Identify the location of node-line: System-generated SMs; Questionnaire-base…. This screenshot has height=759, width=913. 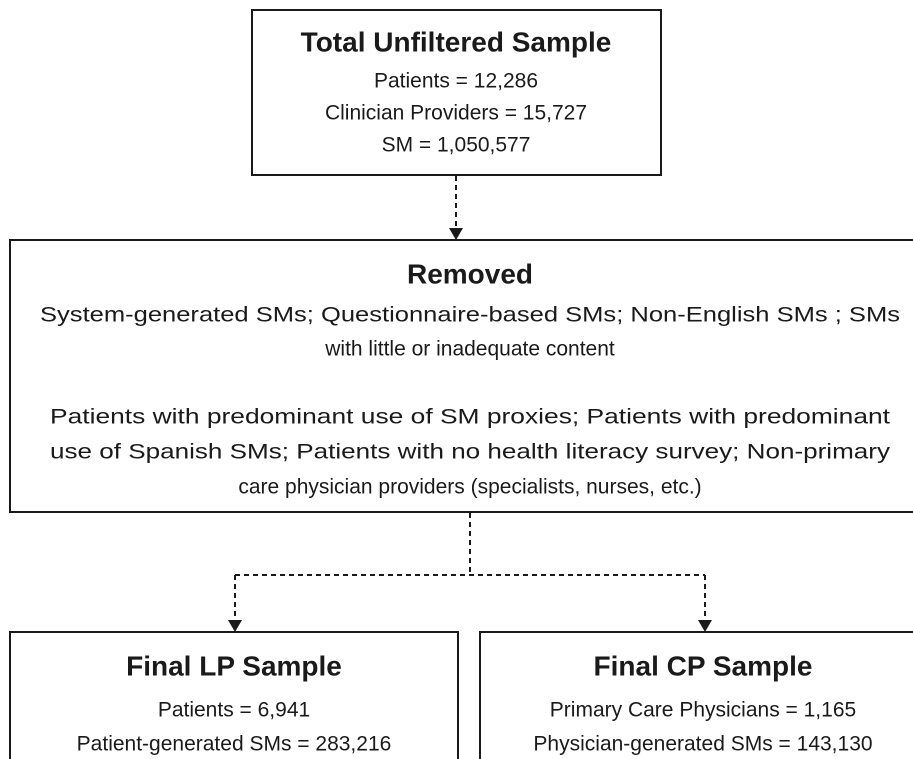
(470, 315).